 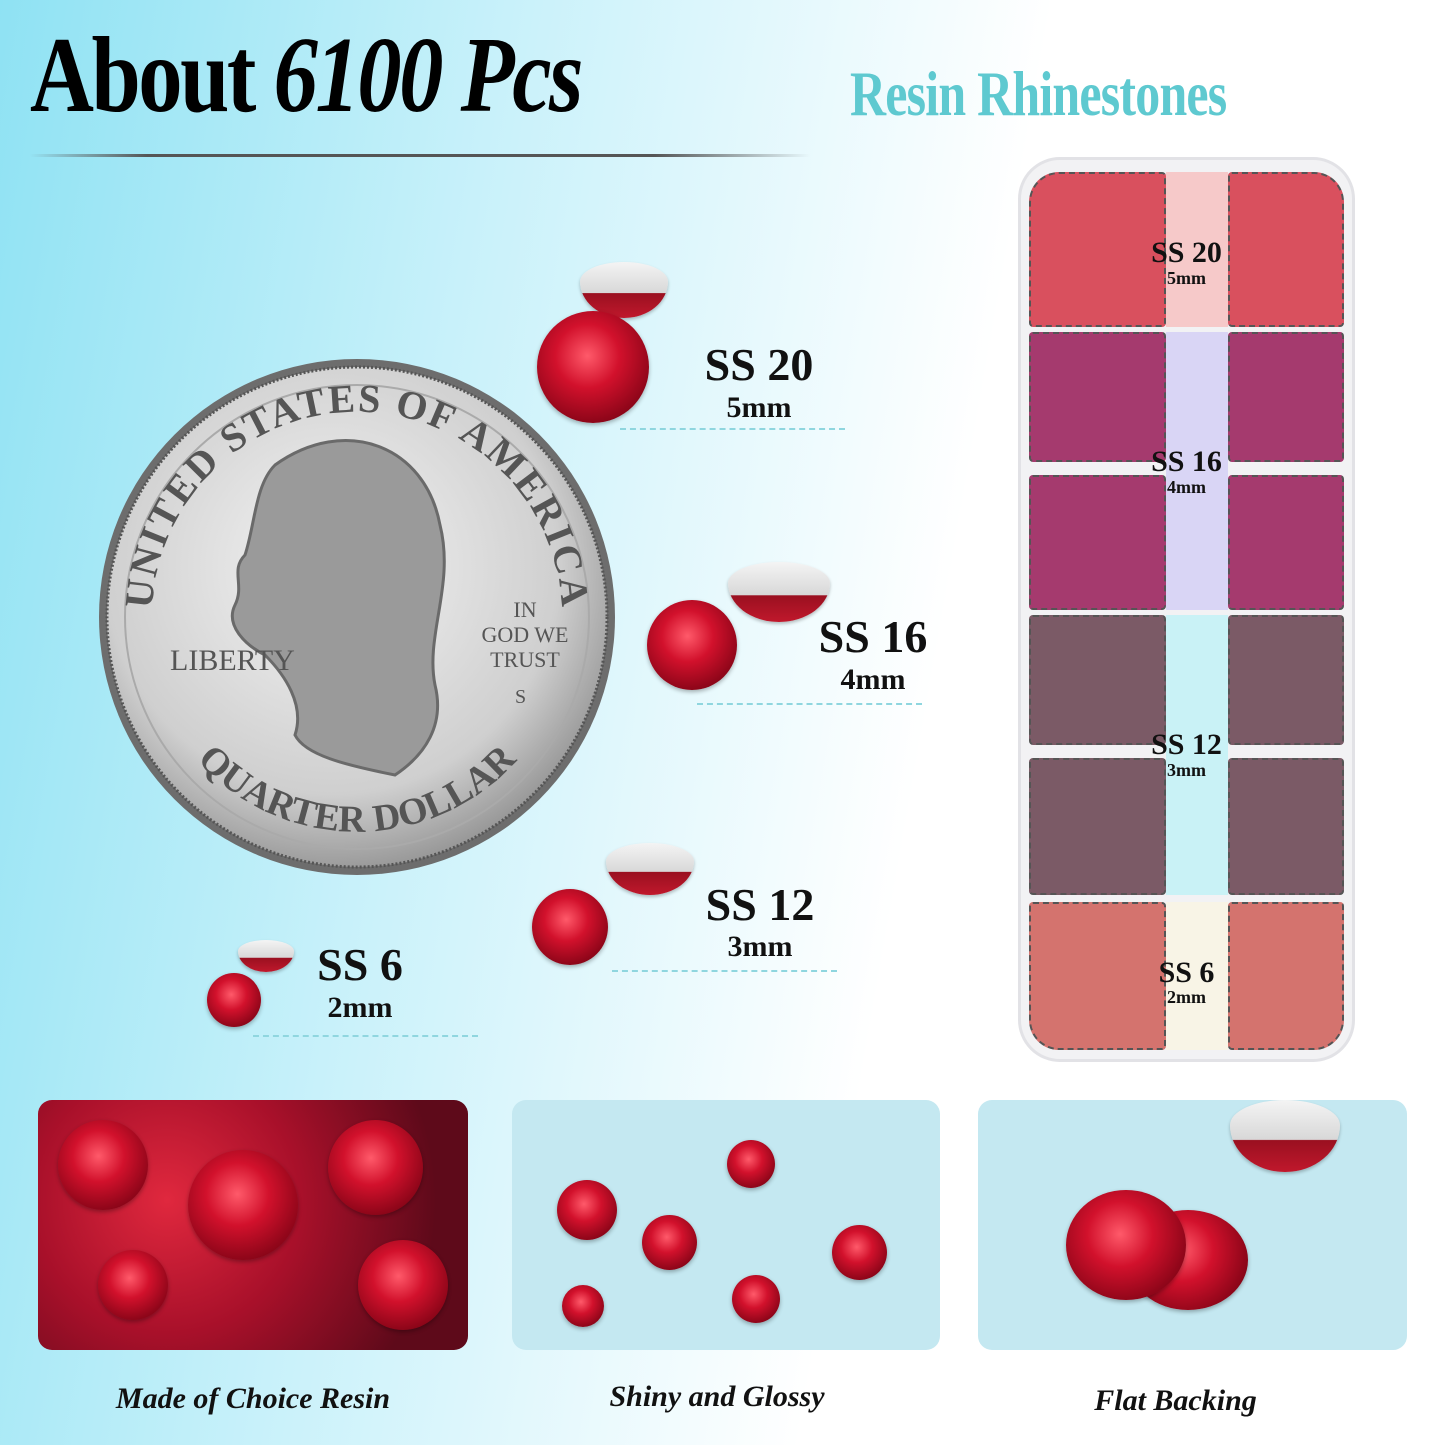 I want to click on feature-image-glossy, so click(x=726, y=1225).